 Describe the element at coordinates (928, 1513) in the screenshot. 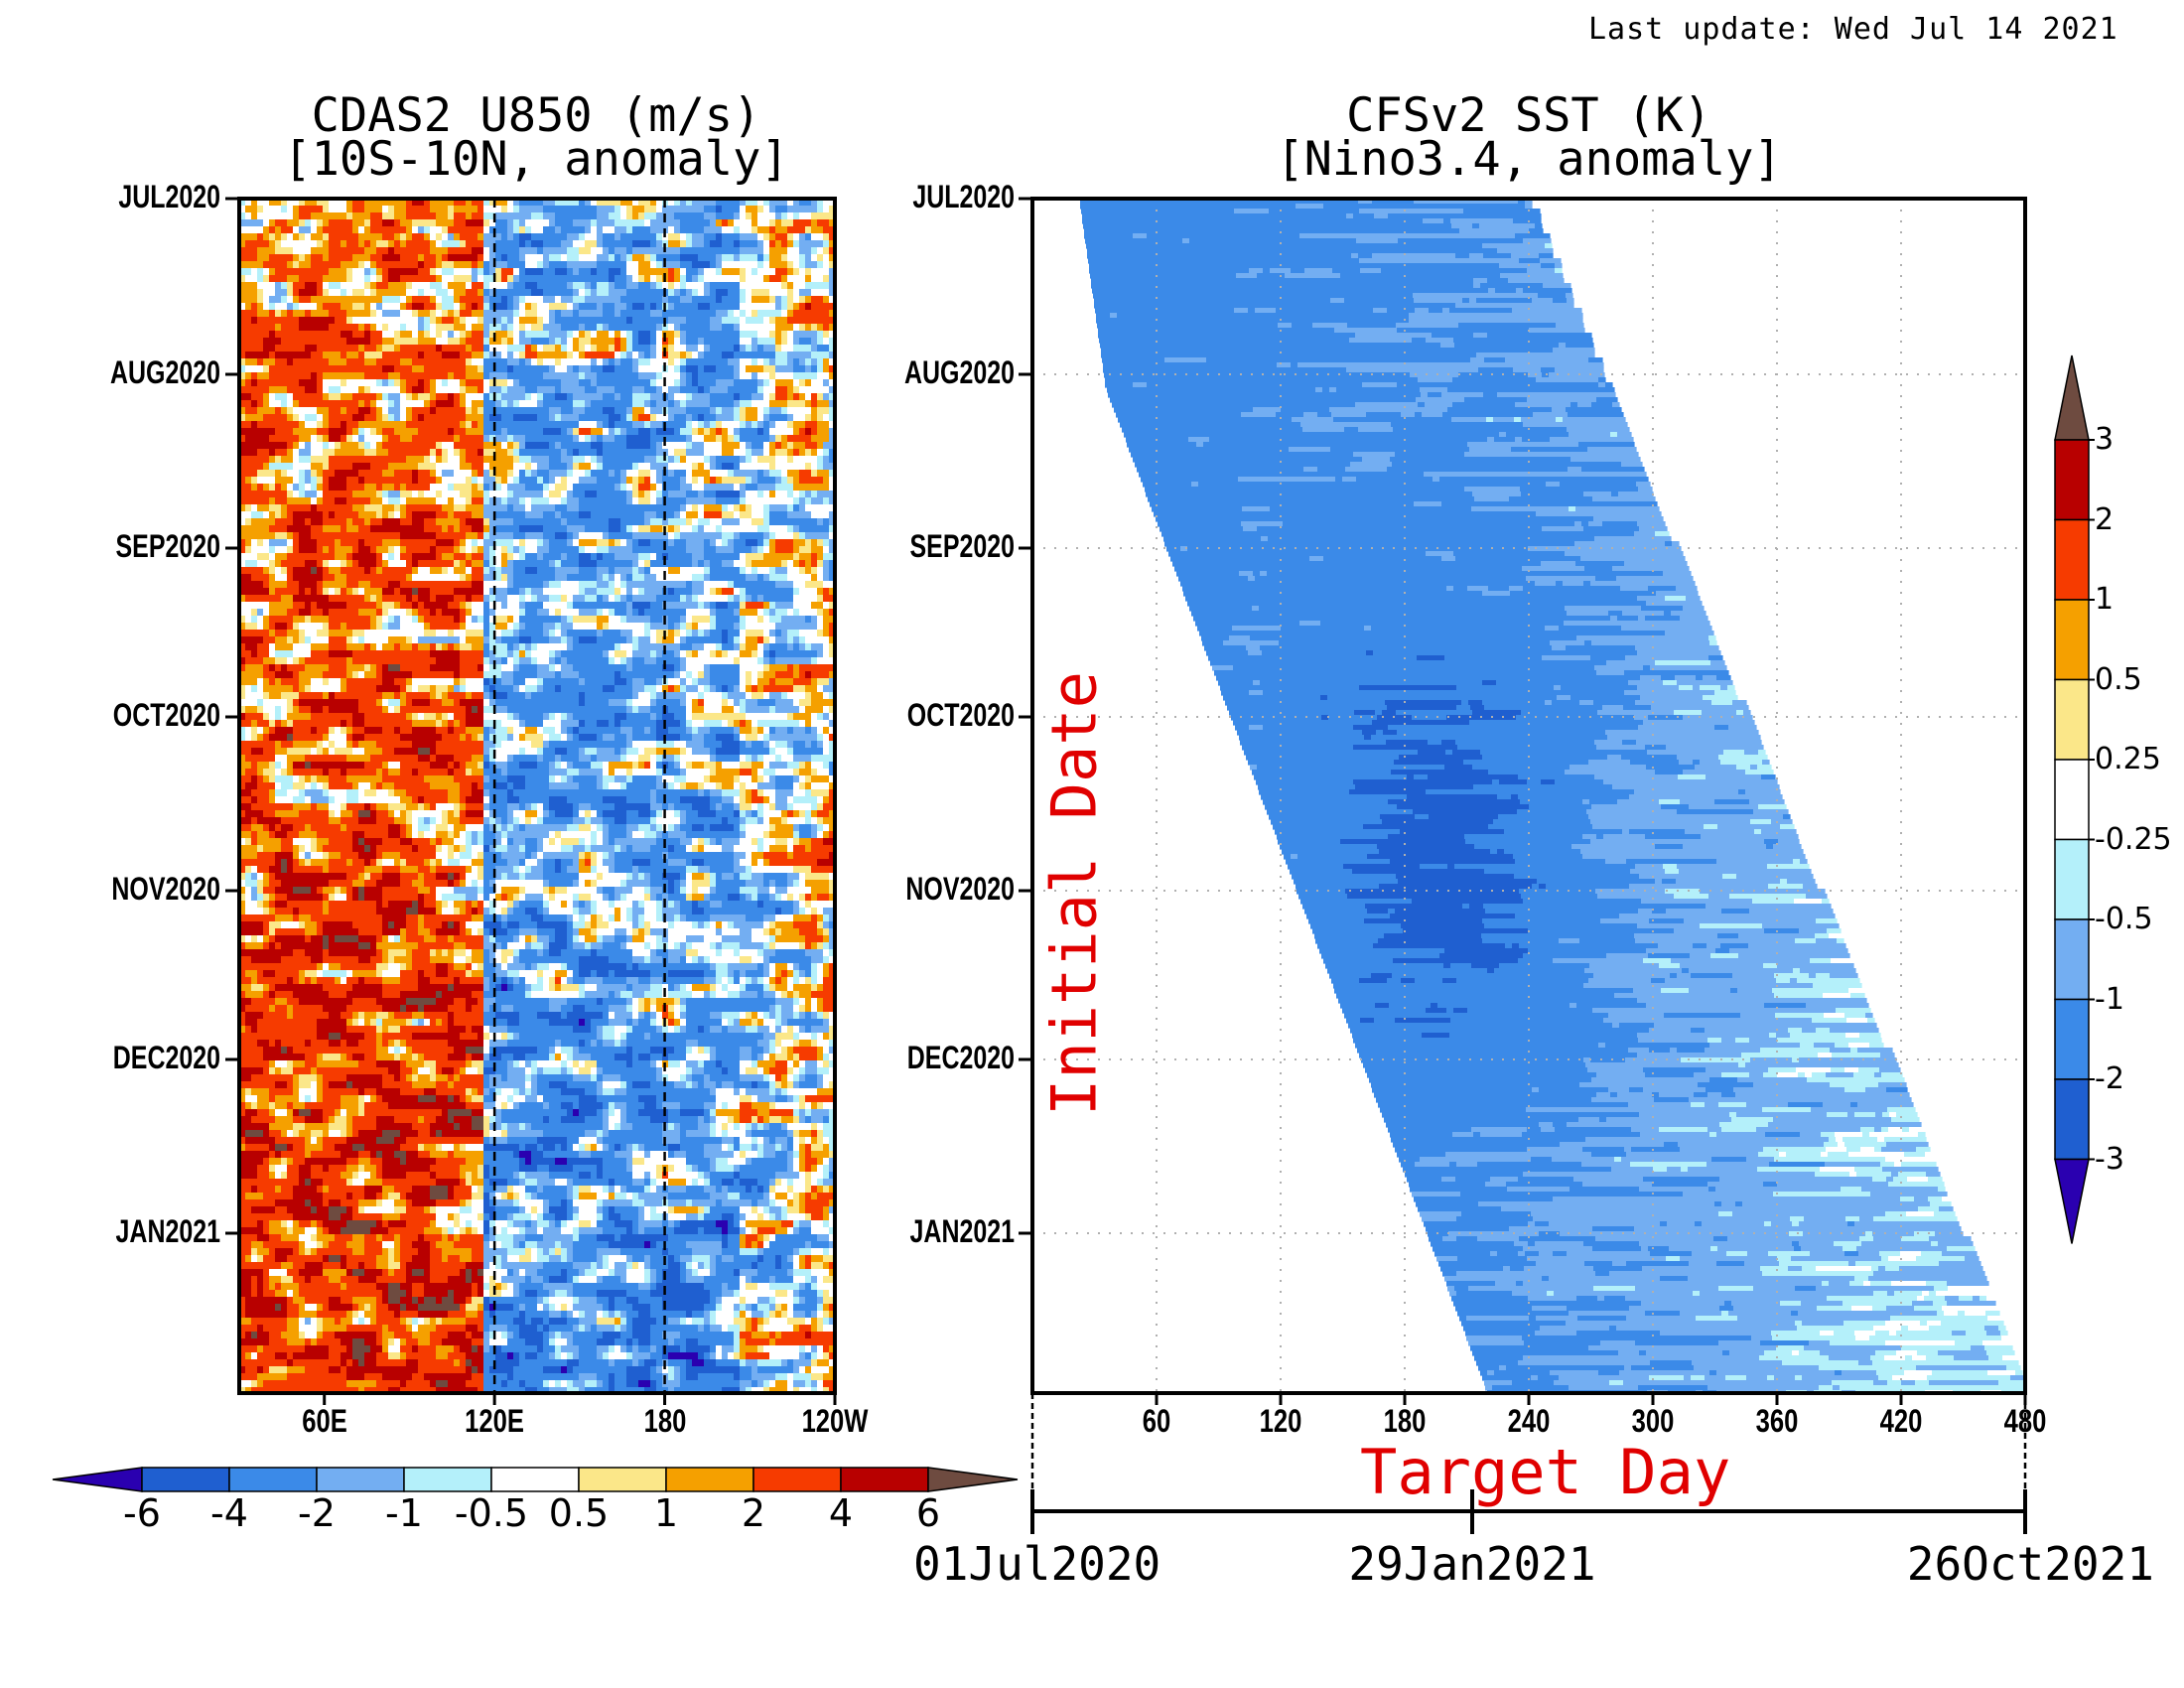

I see `left-colorbar-label: 6` at that location.